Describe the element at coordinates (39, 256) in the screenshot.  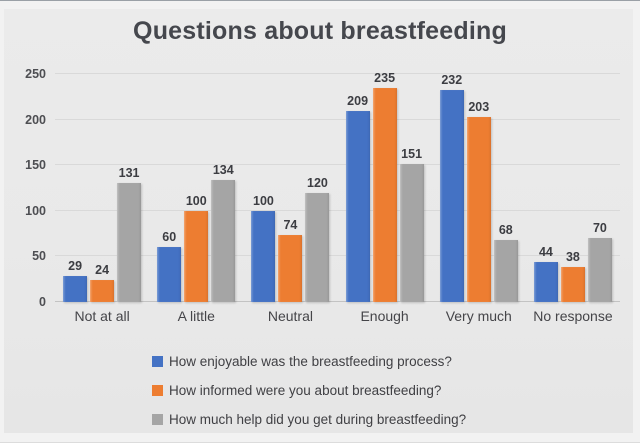
I see `y-tick-label: 50` at that location.